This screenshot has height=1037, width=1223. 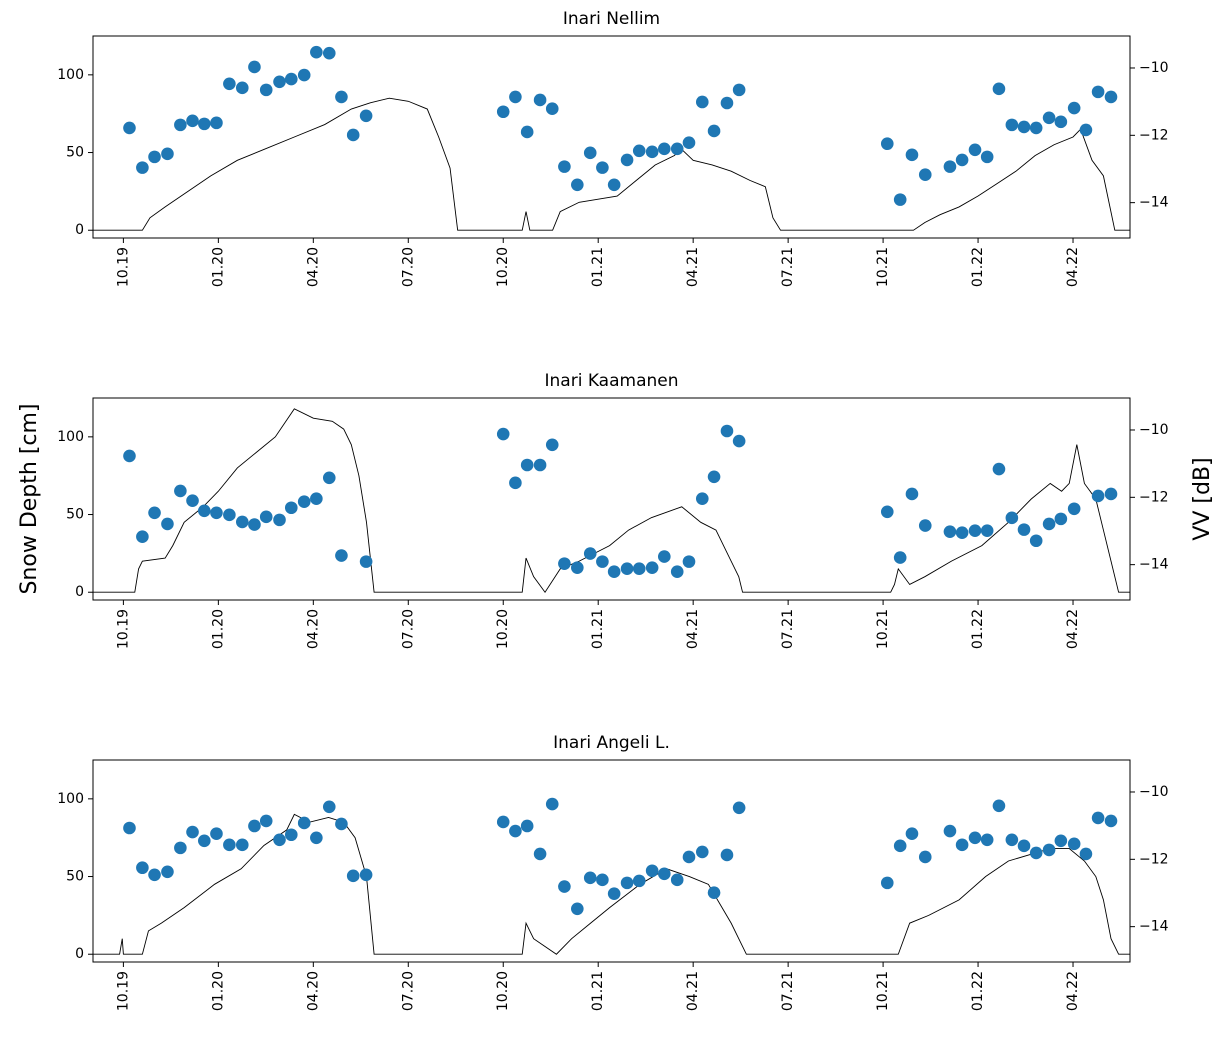 What do you see at coordinates (611, 743) in the screenshot?
I see `panel-title: Inari Angeli L.` at bounding box center [611, 743].